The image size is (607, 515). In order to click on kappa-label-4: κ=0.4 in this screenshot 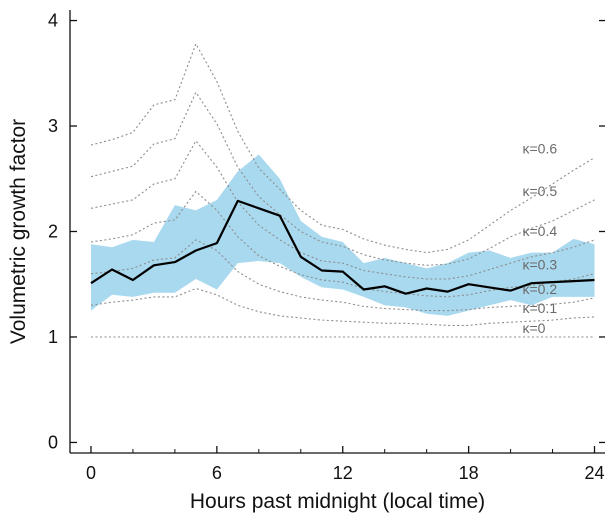, I will do `click(540, 231)`.